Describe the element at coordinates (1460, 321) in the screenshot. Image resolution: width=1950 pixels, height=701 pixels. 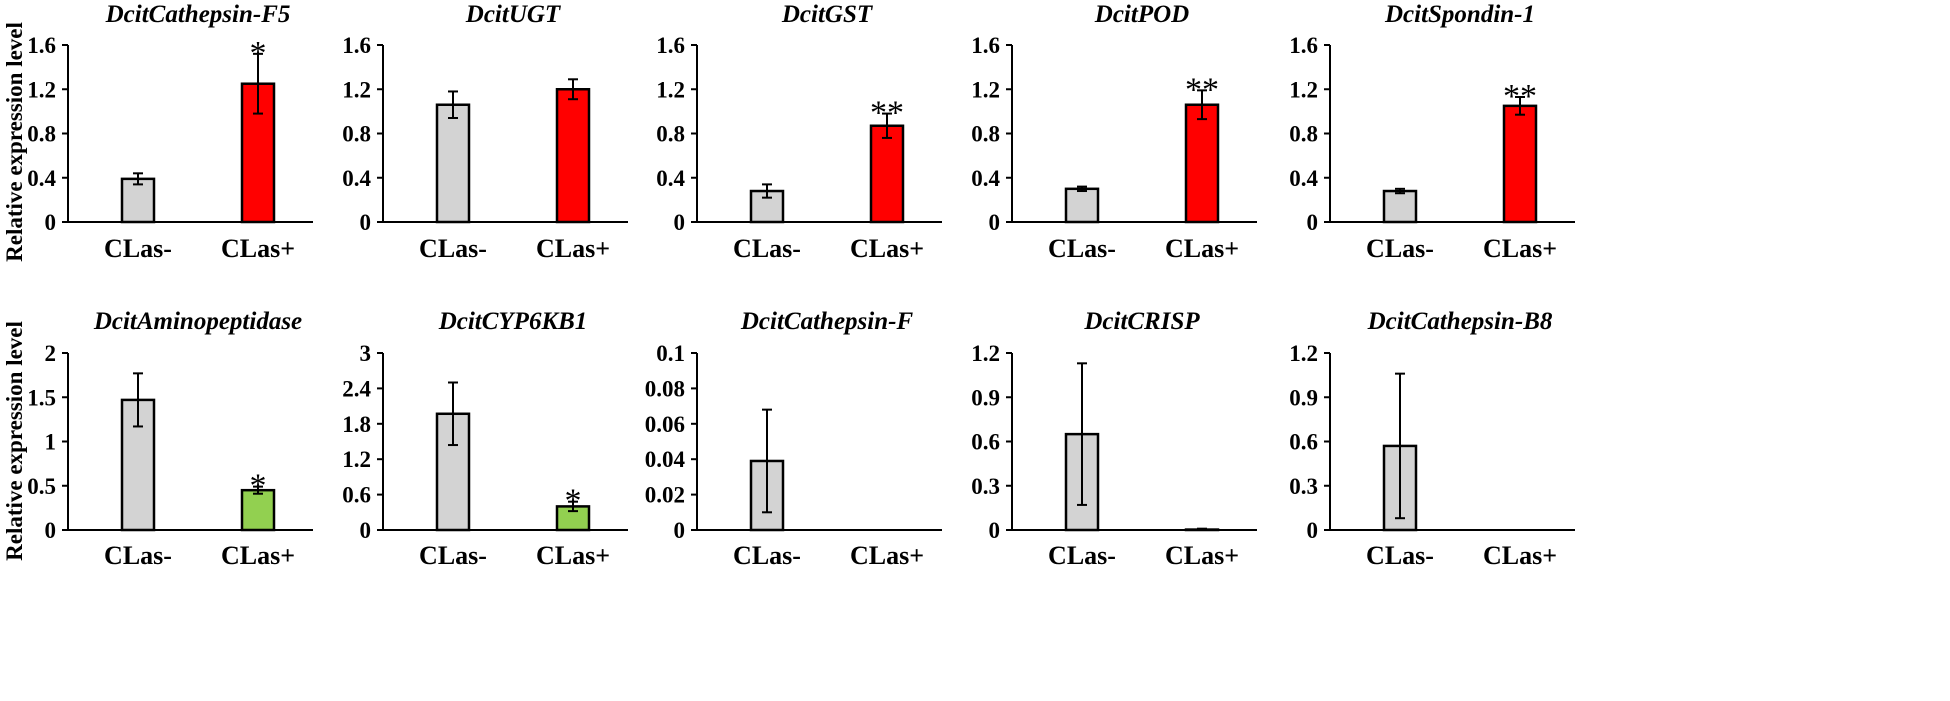
I see `chart-title: DcitCathepsin-B8` at that location.